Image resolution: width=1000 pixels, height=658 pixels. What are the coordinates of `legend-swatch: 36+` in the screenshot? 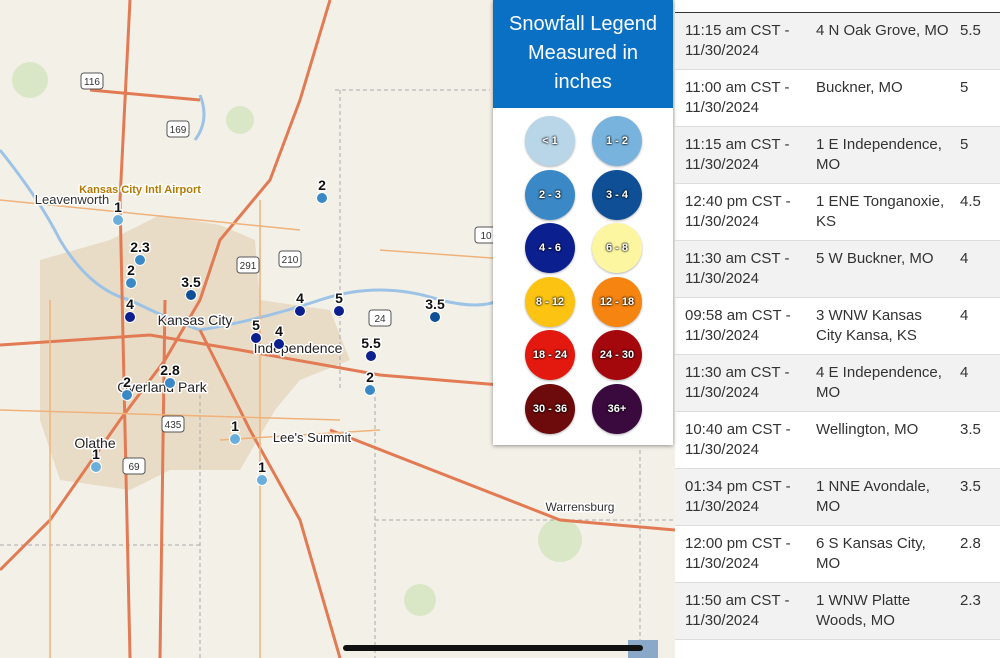 It's located at (617, 408).